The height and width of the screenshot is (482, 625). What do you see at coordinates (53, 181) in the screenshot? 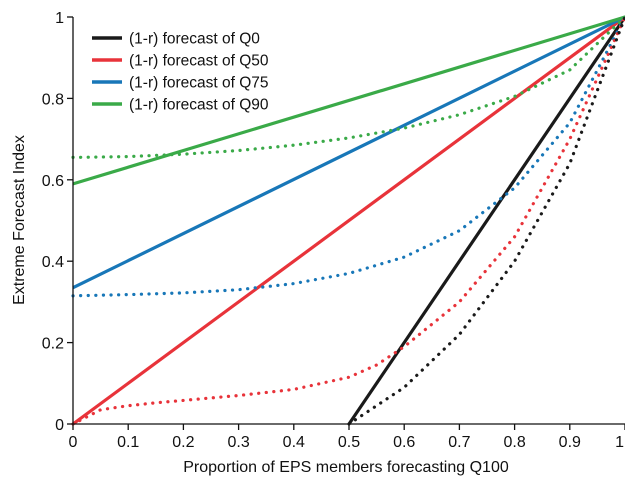
I see `y-tick-label: 0.6` at bounding box center [53, 181].